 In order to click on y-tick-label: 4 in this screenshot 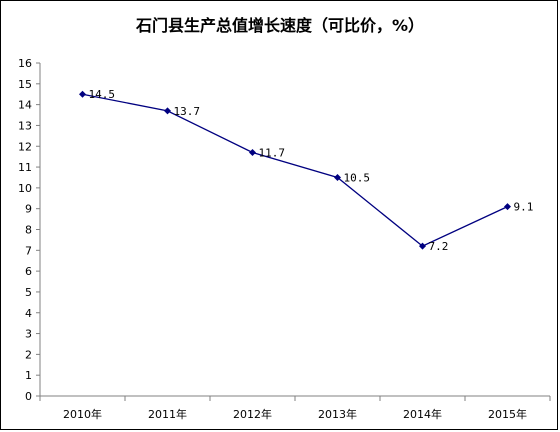, I will do `click(28, 313)`.